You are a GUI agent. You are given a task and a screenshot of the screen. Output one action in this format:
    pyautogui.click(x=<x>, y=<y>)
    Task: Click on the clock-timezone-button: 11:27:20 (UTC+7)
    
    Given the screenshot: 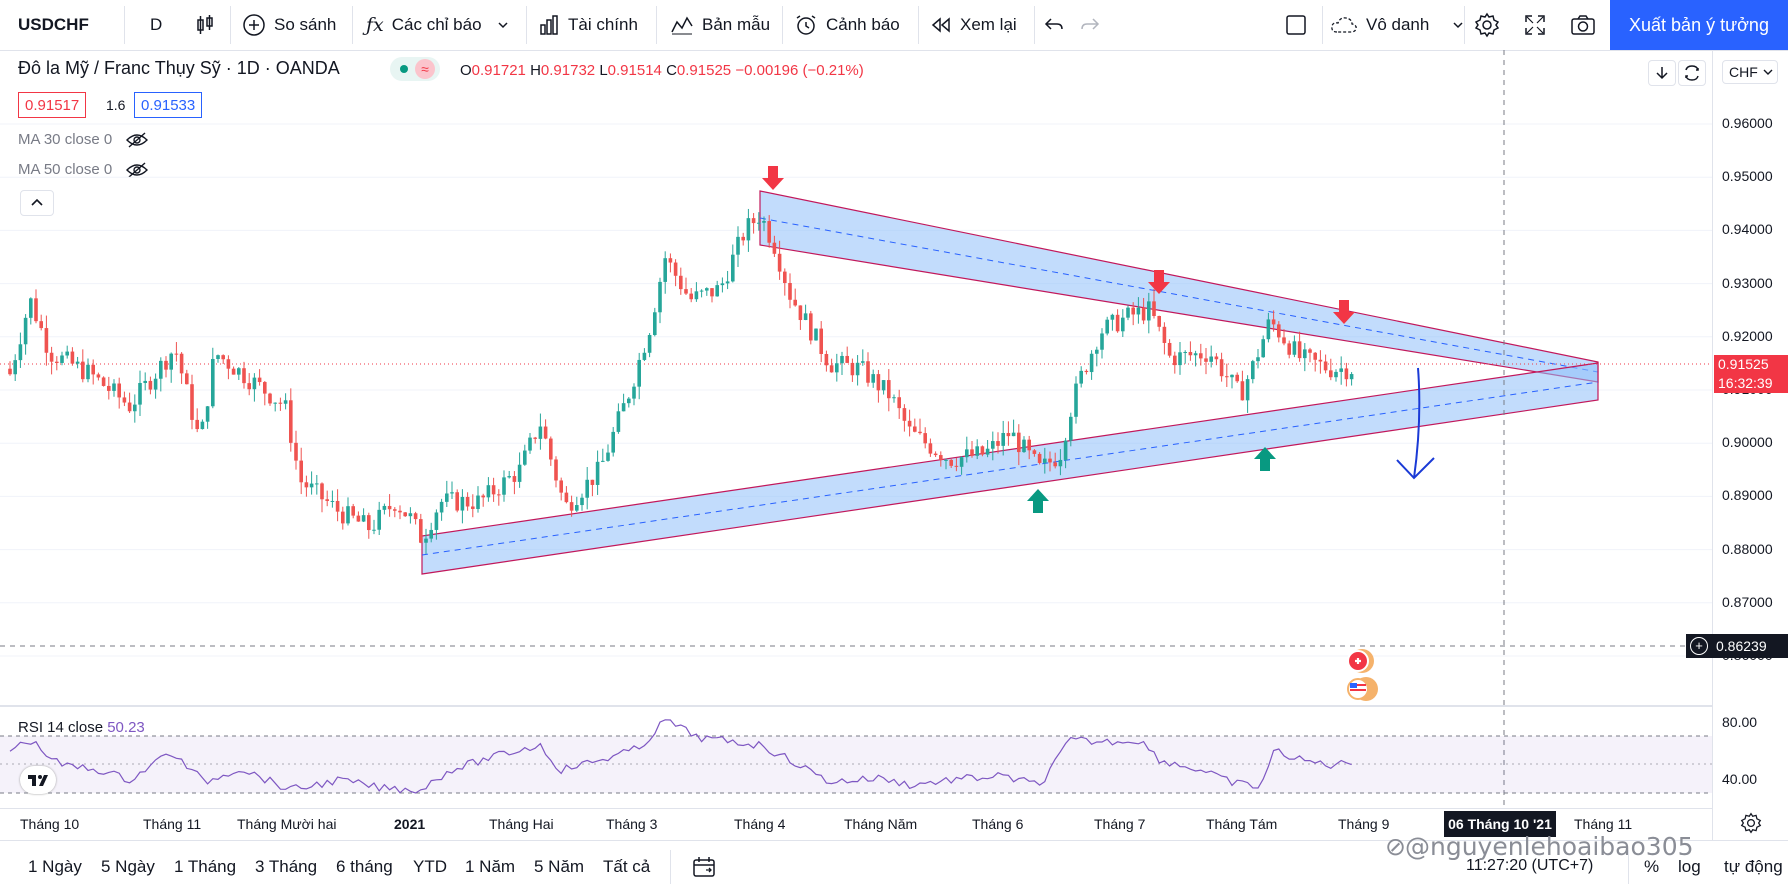 What is the action you would take?
    pyautogui.click(x=1530, y=865)
    